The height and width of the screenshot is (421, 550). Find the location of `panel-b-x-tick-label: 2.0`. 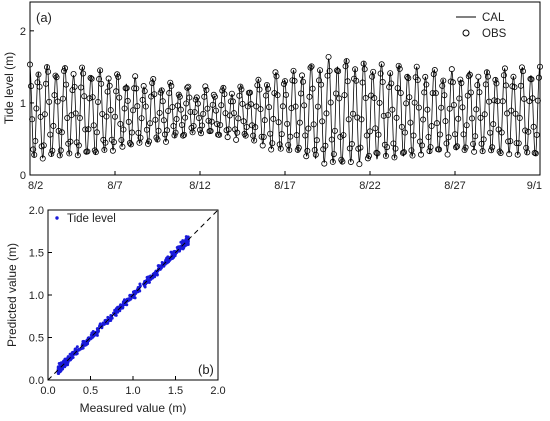

panel-b-x-tick-label: 2.0 is located at coordinates (217, 391).